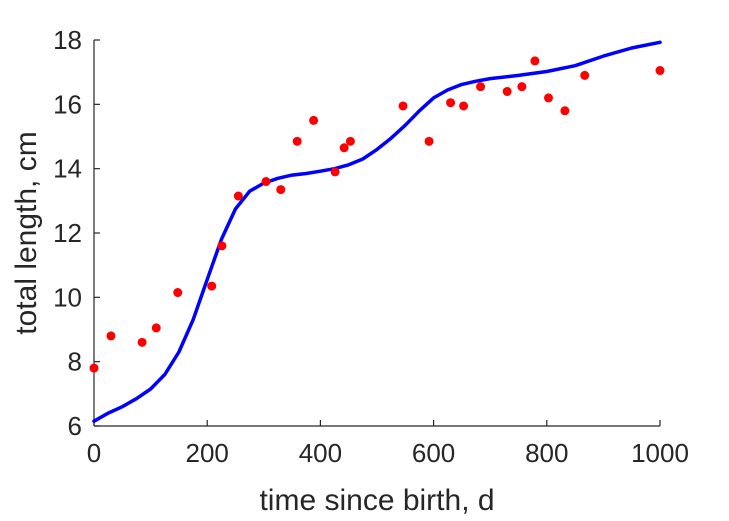  What do you see at coordinates (67, 169) in the screenshot?
I see `y-tick-label: 14` at bounding box center [67, 169].